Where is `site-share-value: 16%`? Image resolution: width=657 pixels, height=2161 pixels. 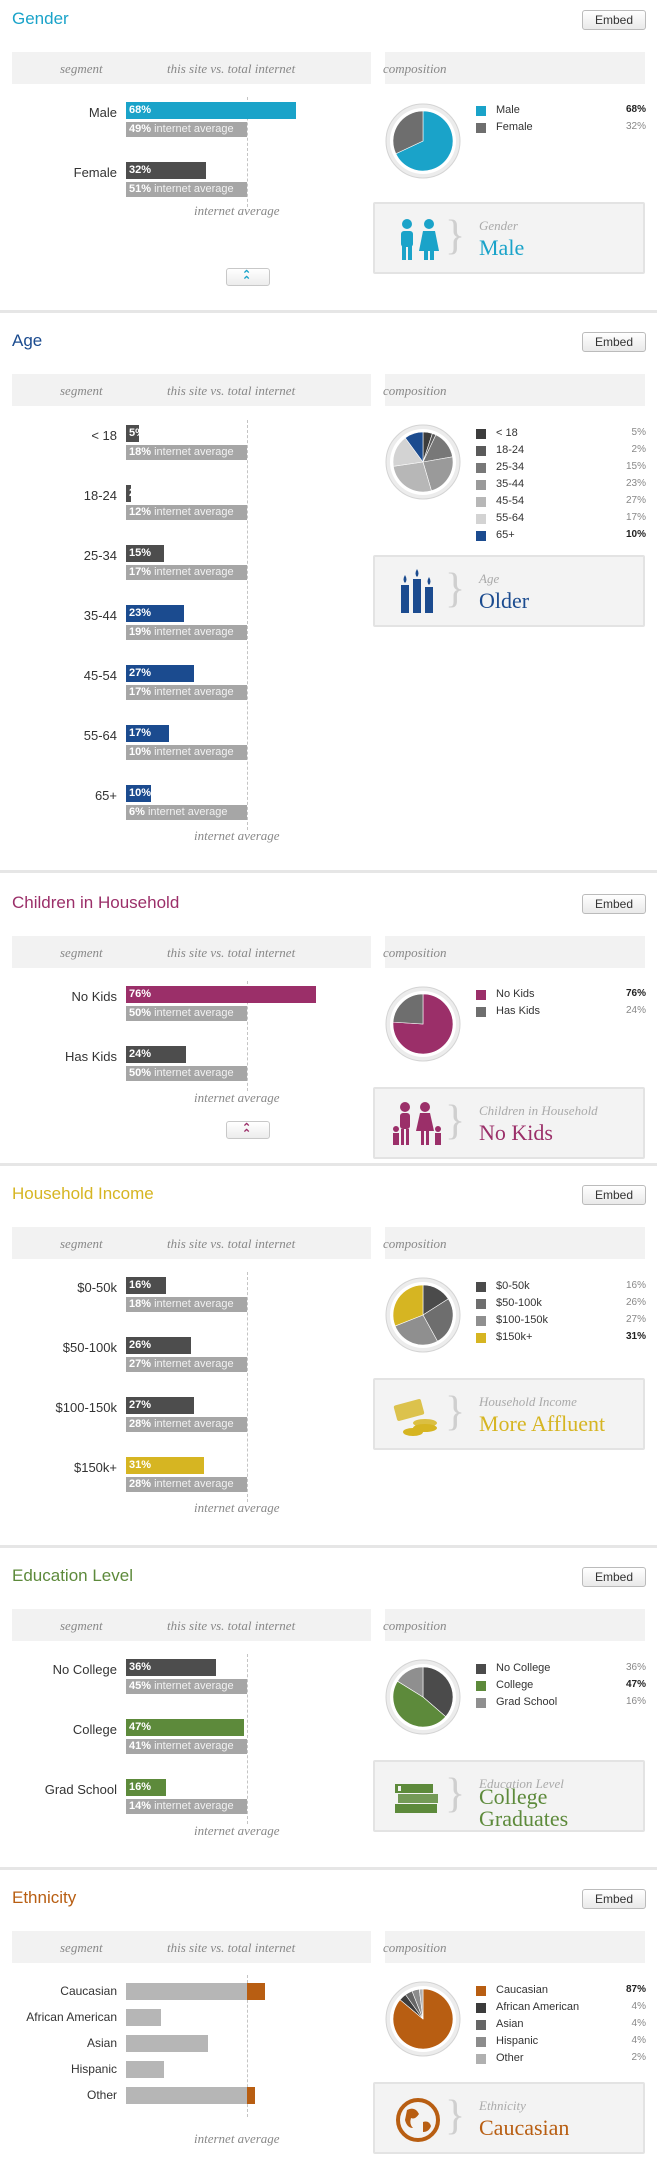
site-share-value: 16% is located at coordinates (140, 1787).